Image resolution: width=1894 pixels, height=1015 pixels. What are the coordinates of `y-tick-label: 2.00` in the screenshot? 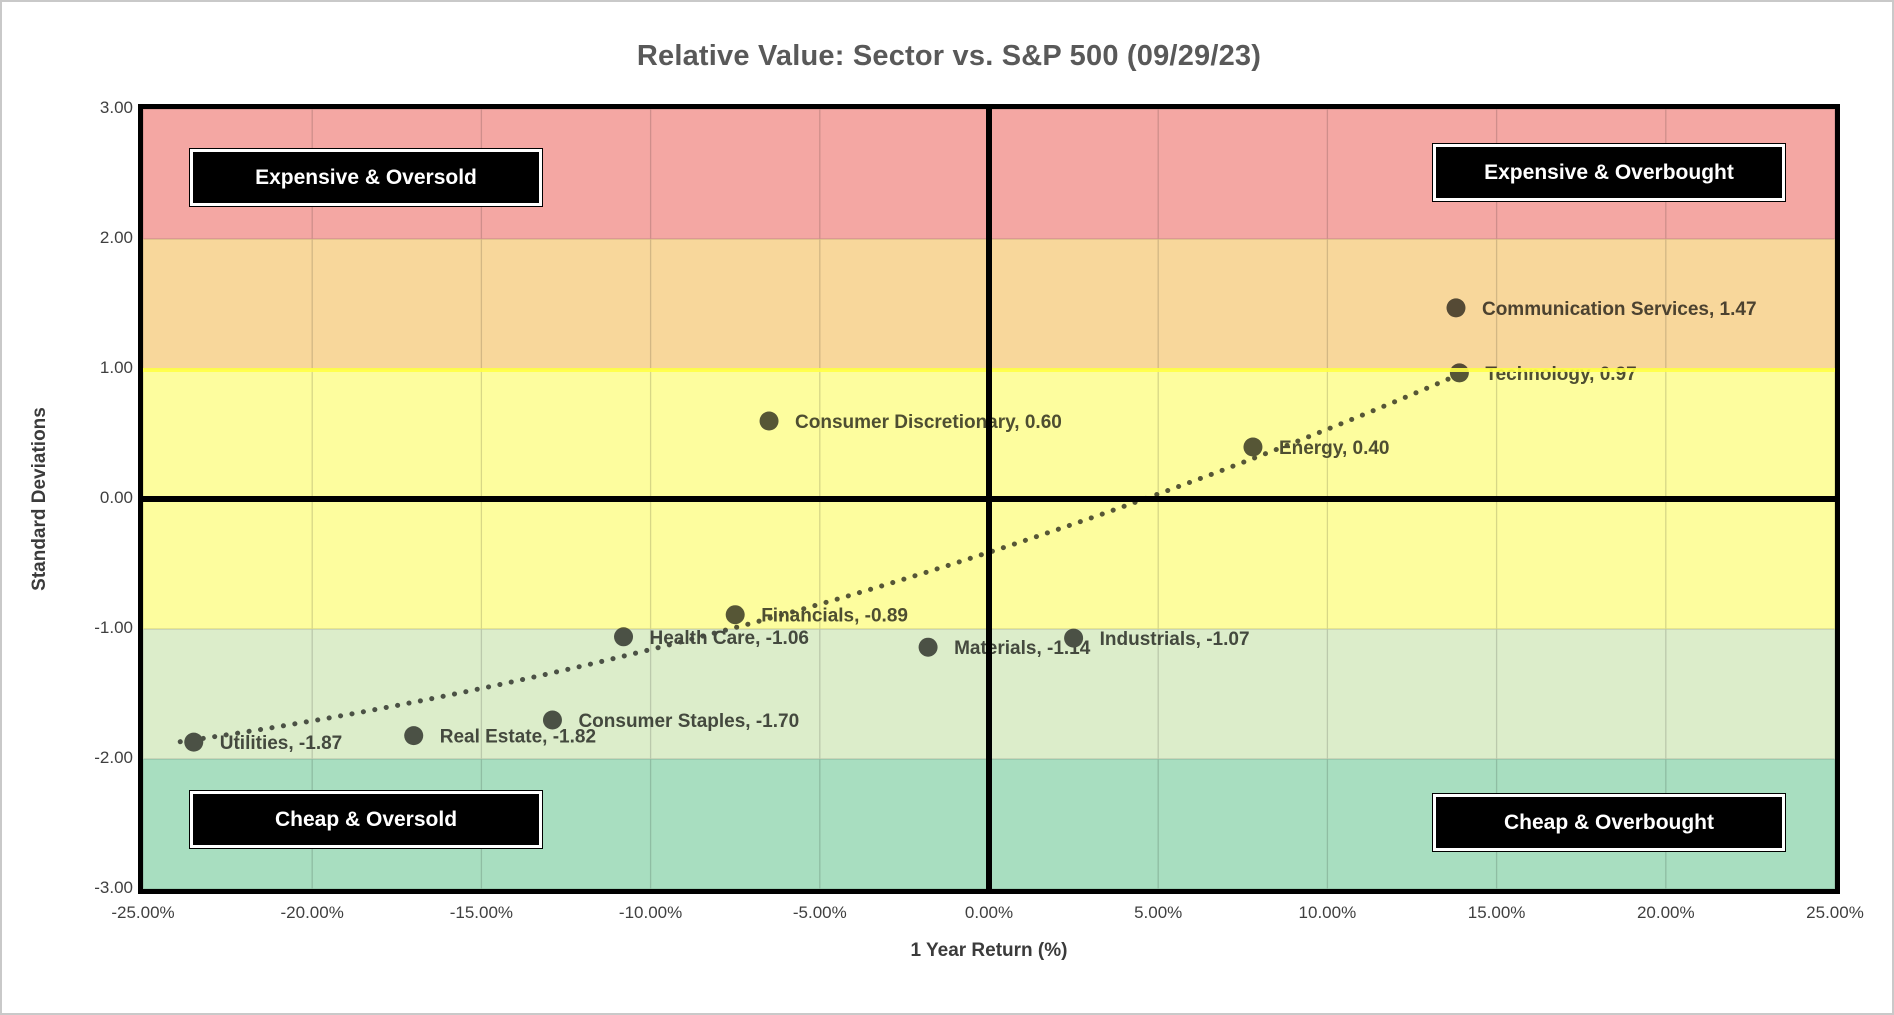 It's located at (116, 237).